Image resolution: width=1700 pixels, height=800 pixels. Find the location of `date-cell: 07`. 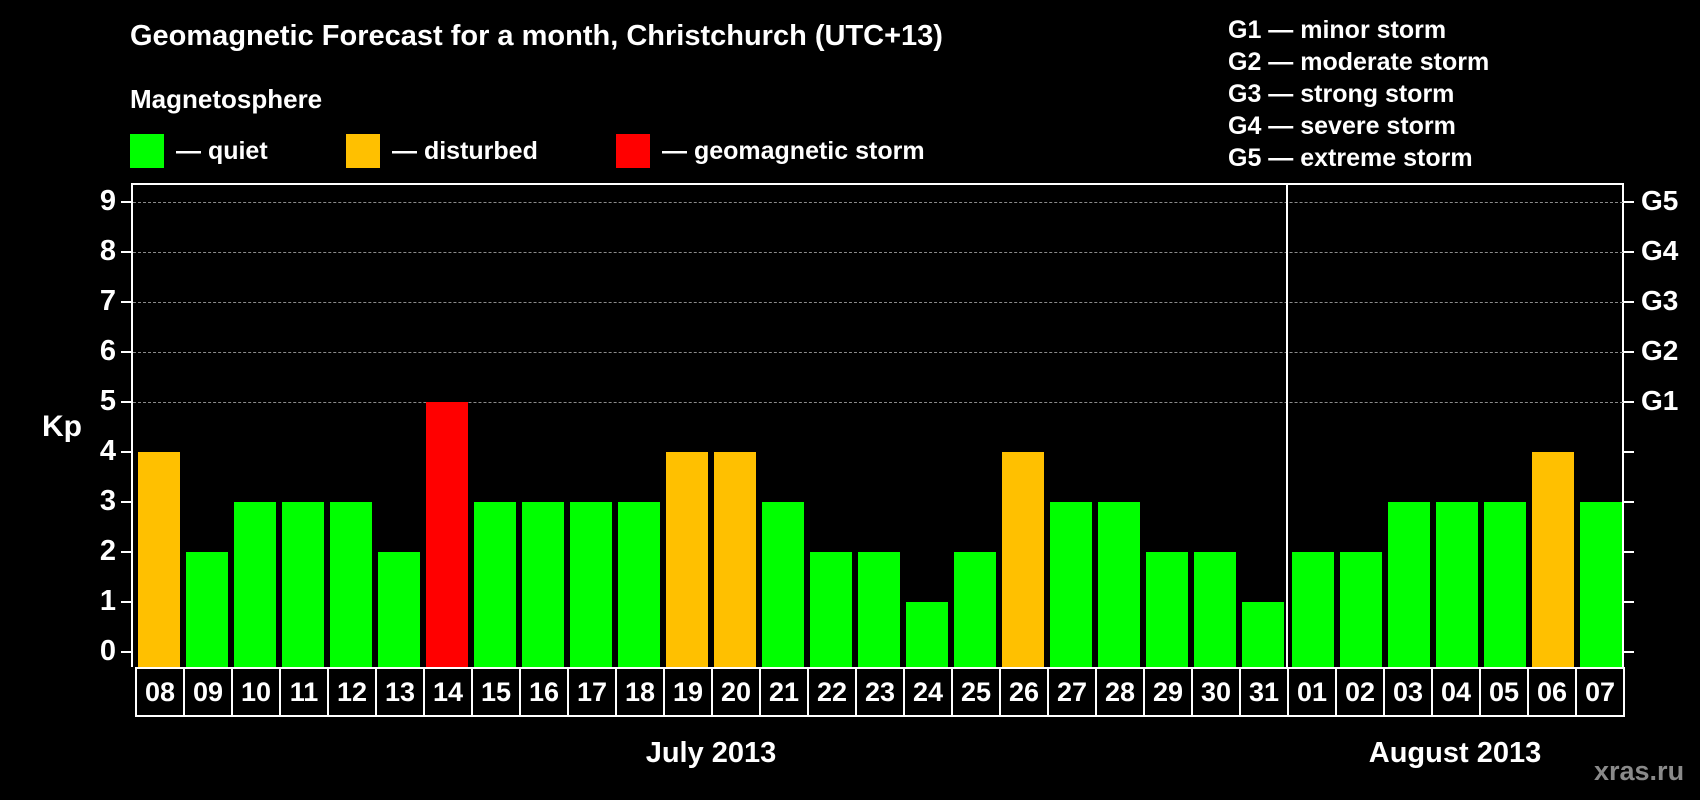

date-cell: 07 is located at coordinates (1601, 692).